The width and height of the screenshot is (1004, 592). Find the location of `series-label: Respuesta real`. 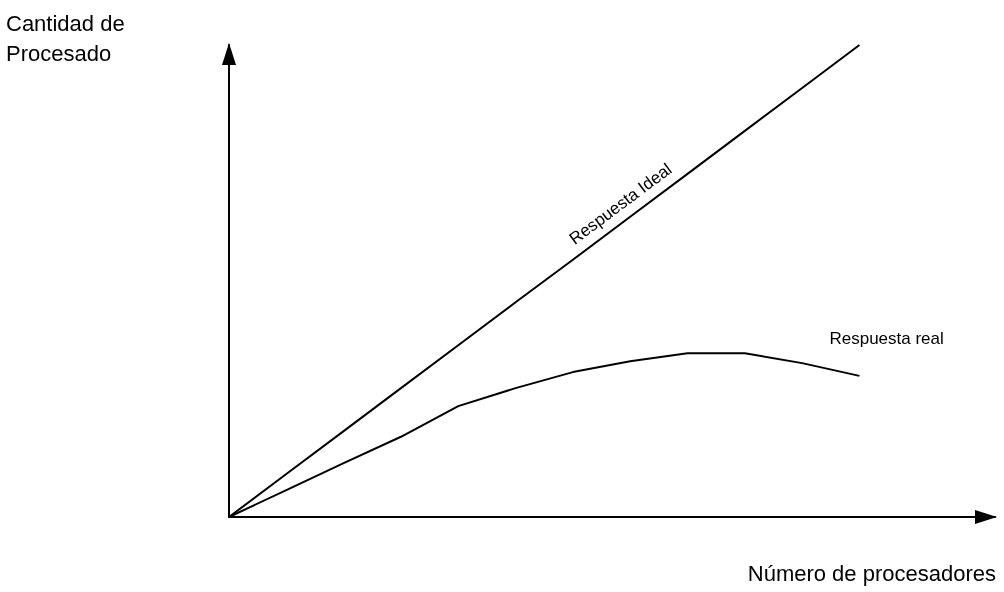

series-label: Respuesta real is located at coordinates (886, 338).